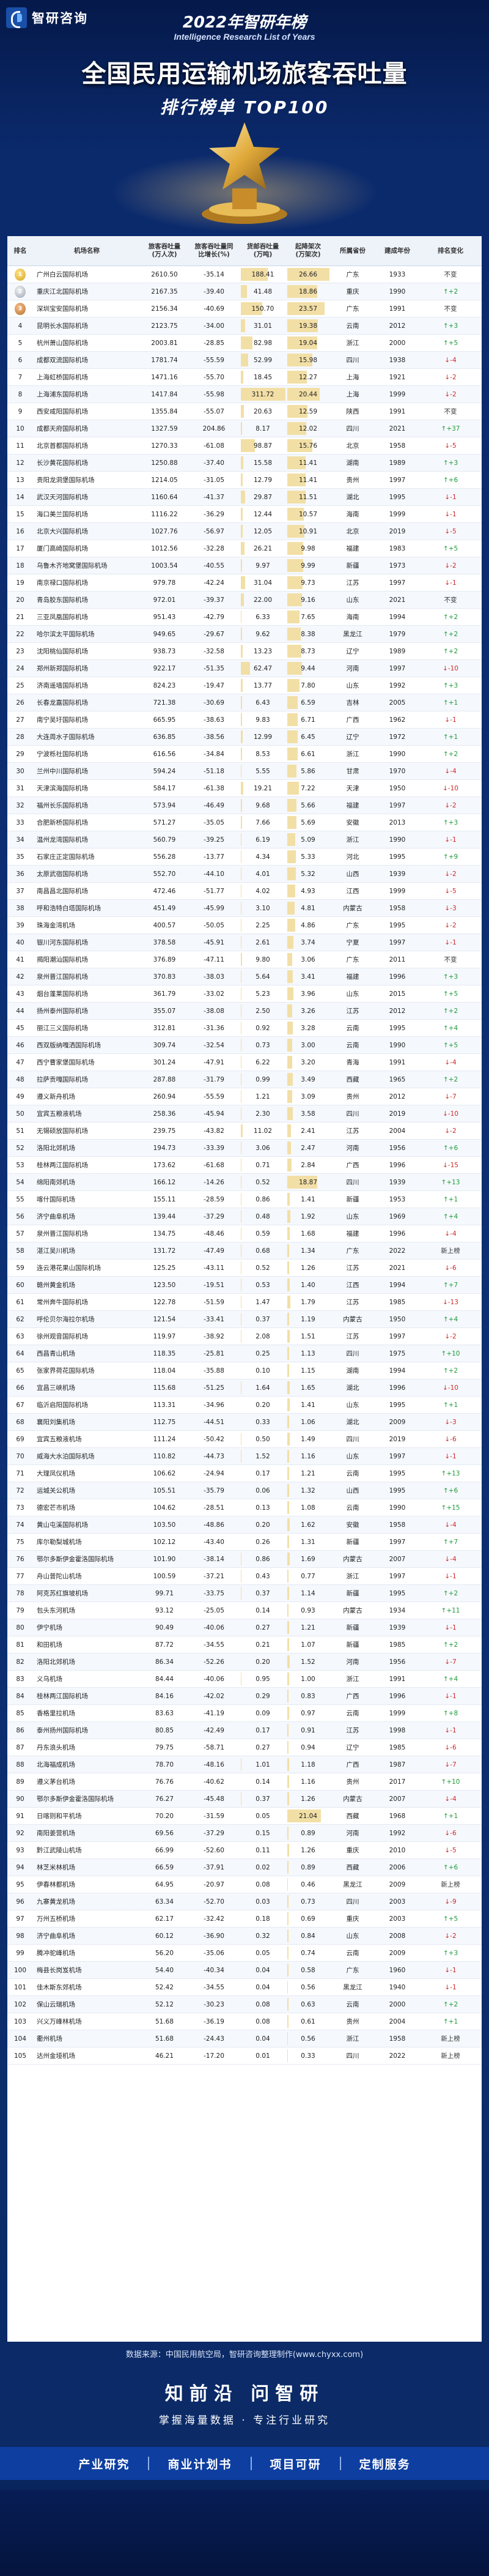 The image size is (489, 2576). What do you see at coordinates (214, 2004) in the screenshot?
I see `growth-cell: -30.23` at bounding box center [214, 2004].